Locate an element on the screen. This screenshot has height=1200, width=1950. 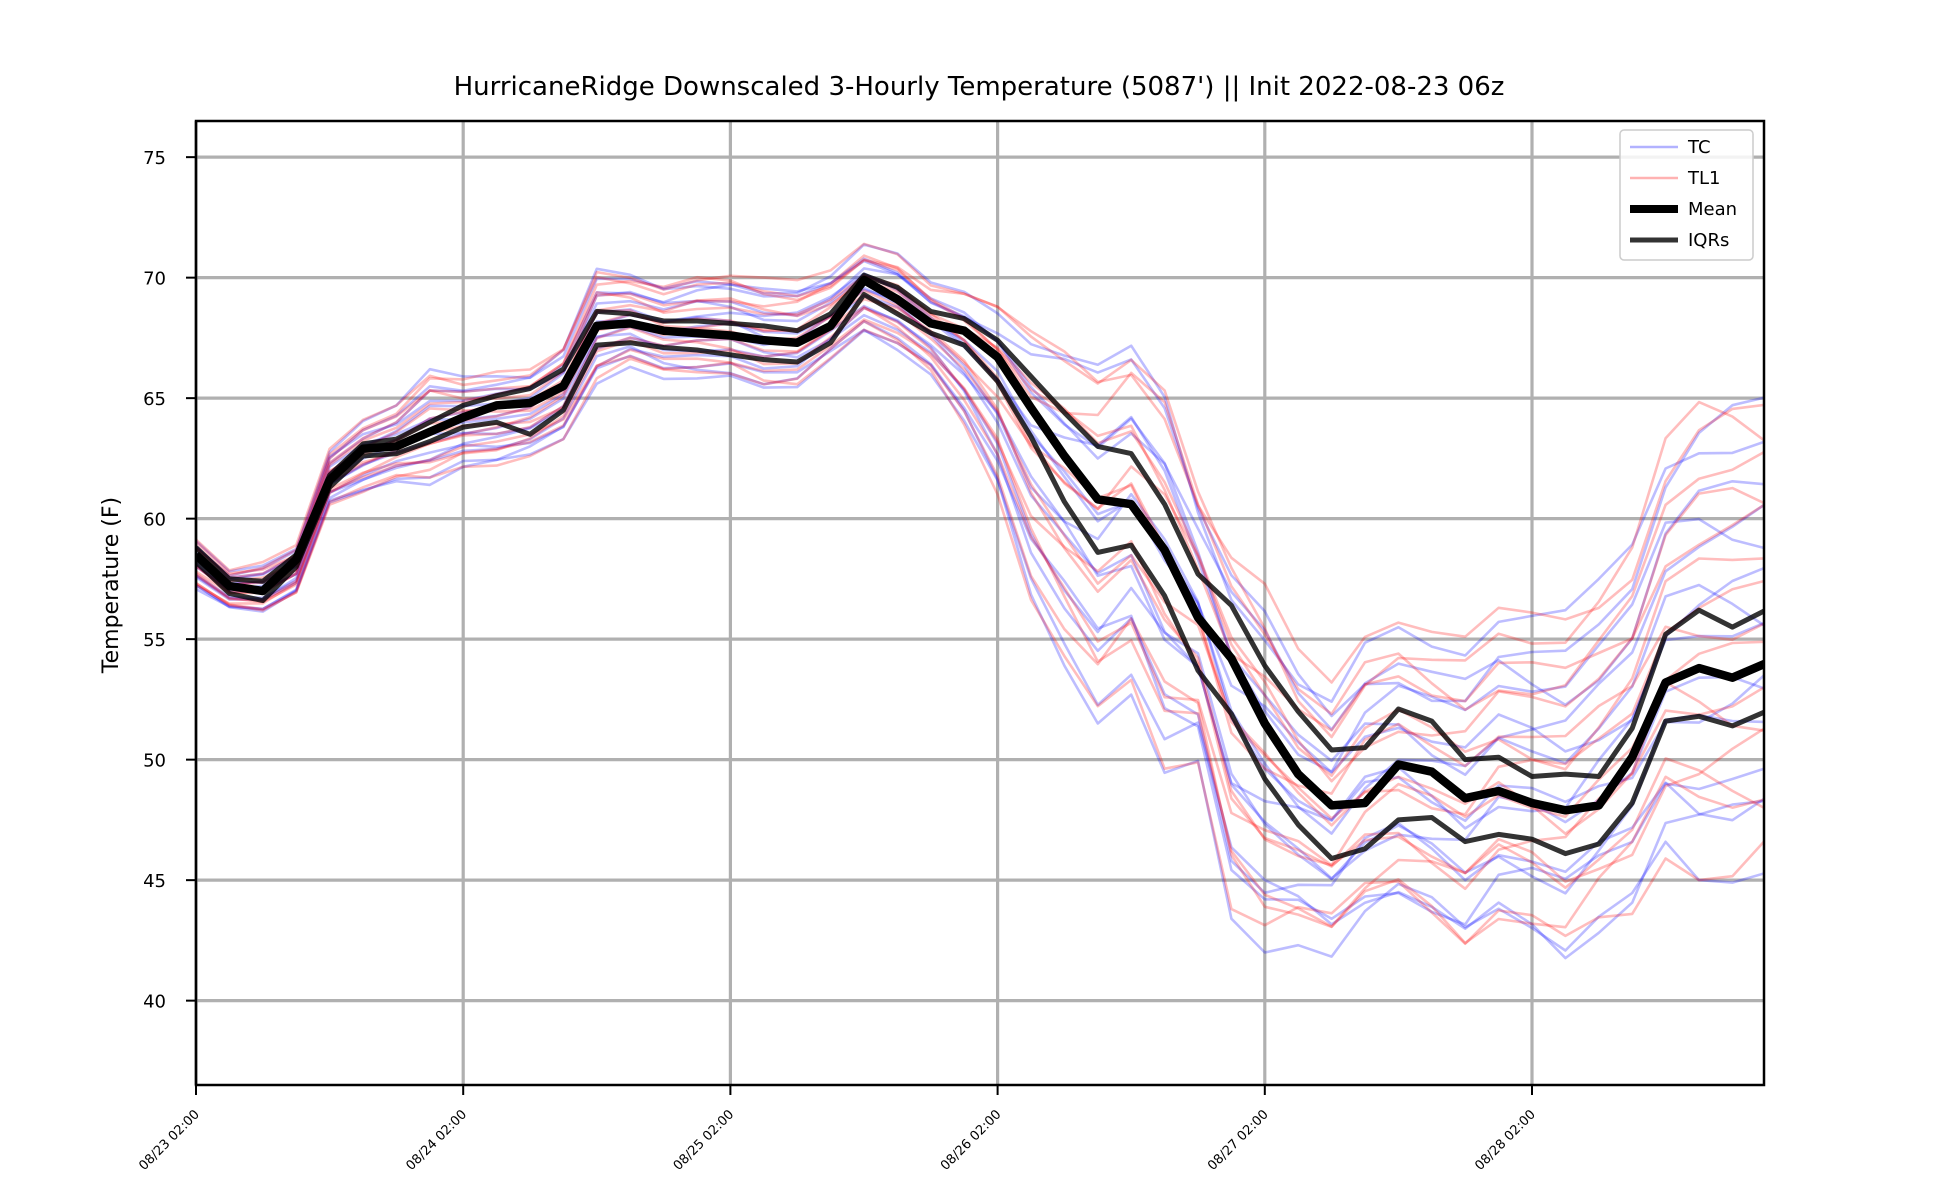
y-tick-label: 40 is located at coordinates (154, 1002).